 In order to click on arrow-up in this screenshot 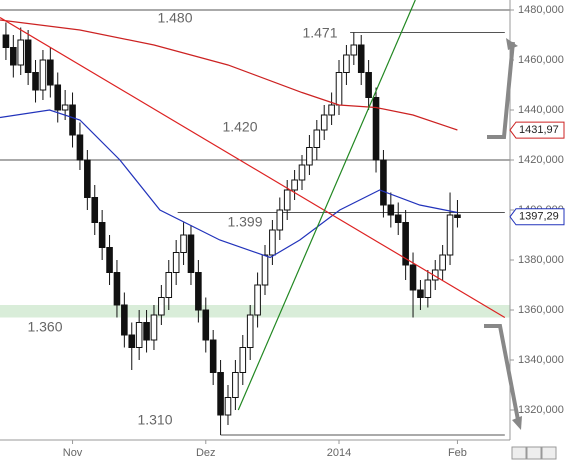, I will do `click(501, 90)`.